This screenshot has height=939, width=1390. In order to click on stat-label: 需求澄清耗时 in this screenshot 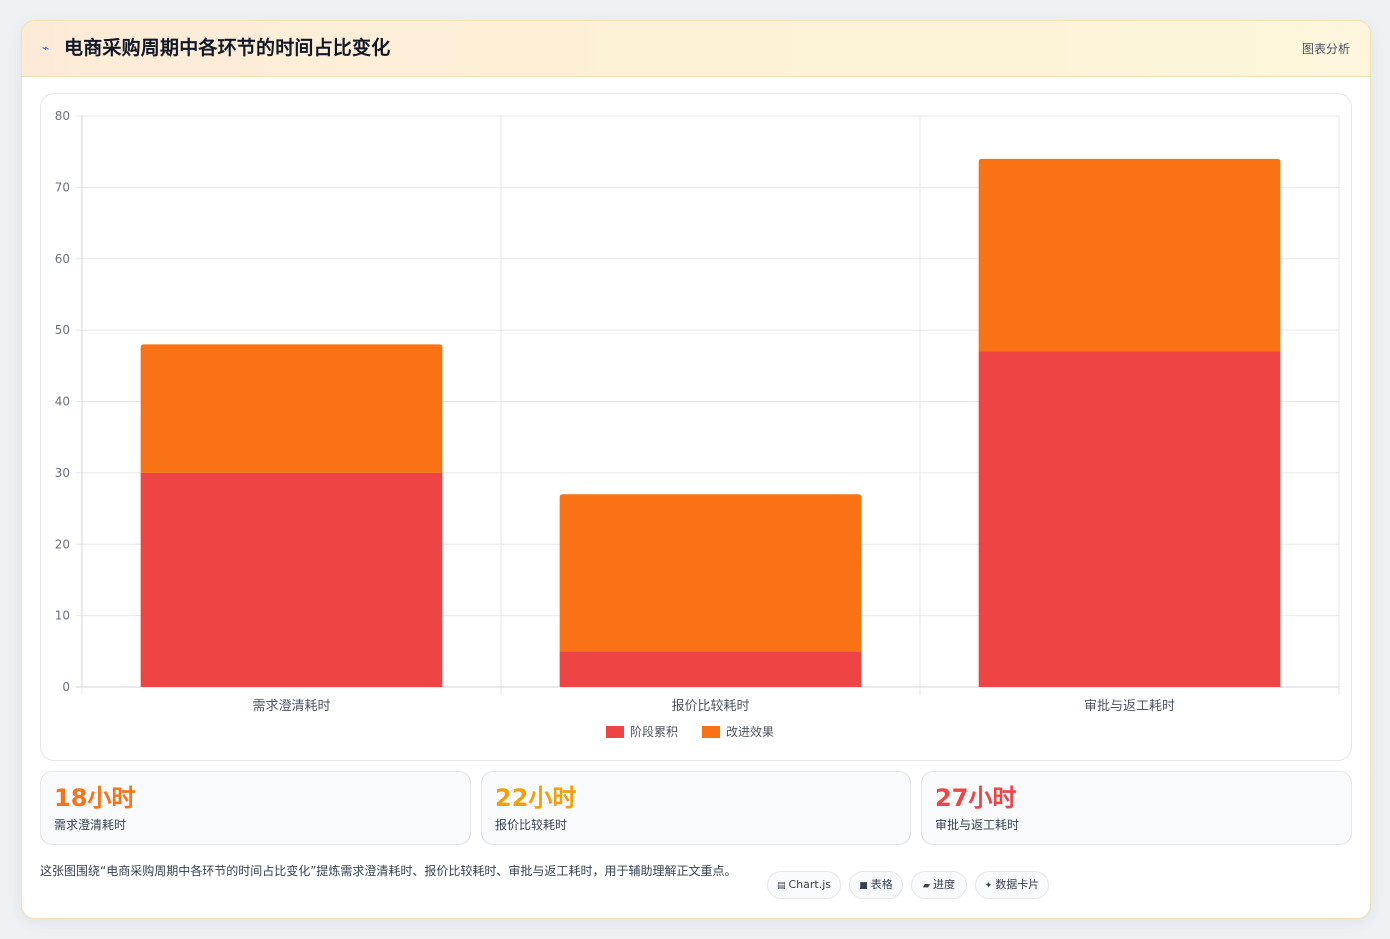, I will do `click(90, 825)`.